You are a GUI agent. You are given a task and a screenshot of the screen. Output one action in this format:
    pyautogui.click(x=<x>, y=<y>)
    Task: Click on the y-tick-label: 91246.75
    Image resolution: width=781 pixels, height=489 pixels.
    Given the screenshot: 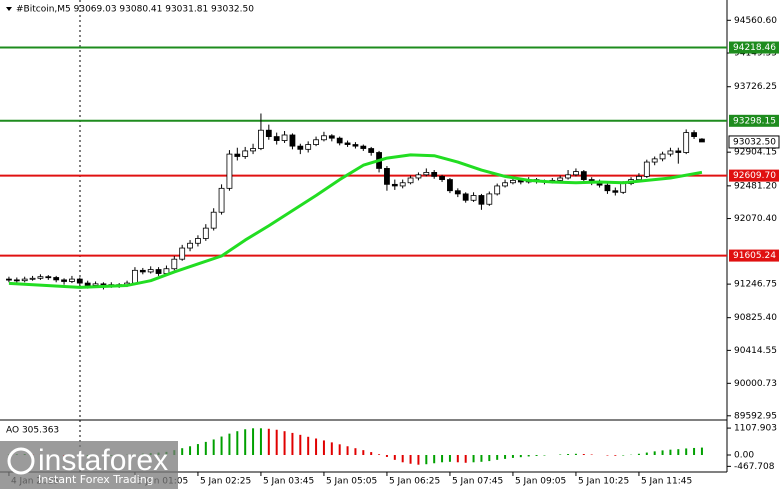 What is the action you would take?
    pyautogui.click(x=755, y=285)
    